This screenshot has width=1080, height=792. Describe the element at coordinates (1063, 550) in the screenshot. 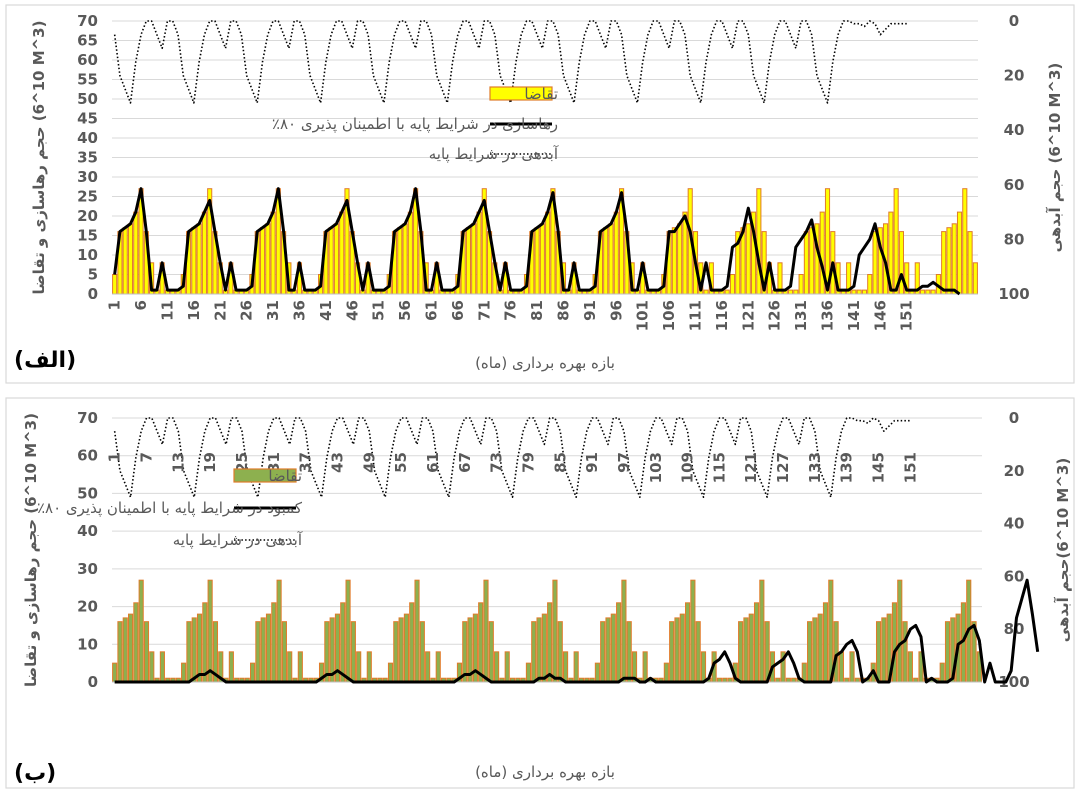

I see `y-axis-title-right: حجم آبدهی(10^6 M^3)` at that location.